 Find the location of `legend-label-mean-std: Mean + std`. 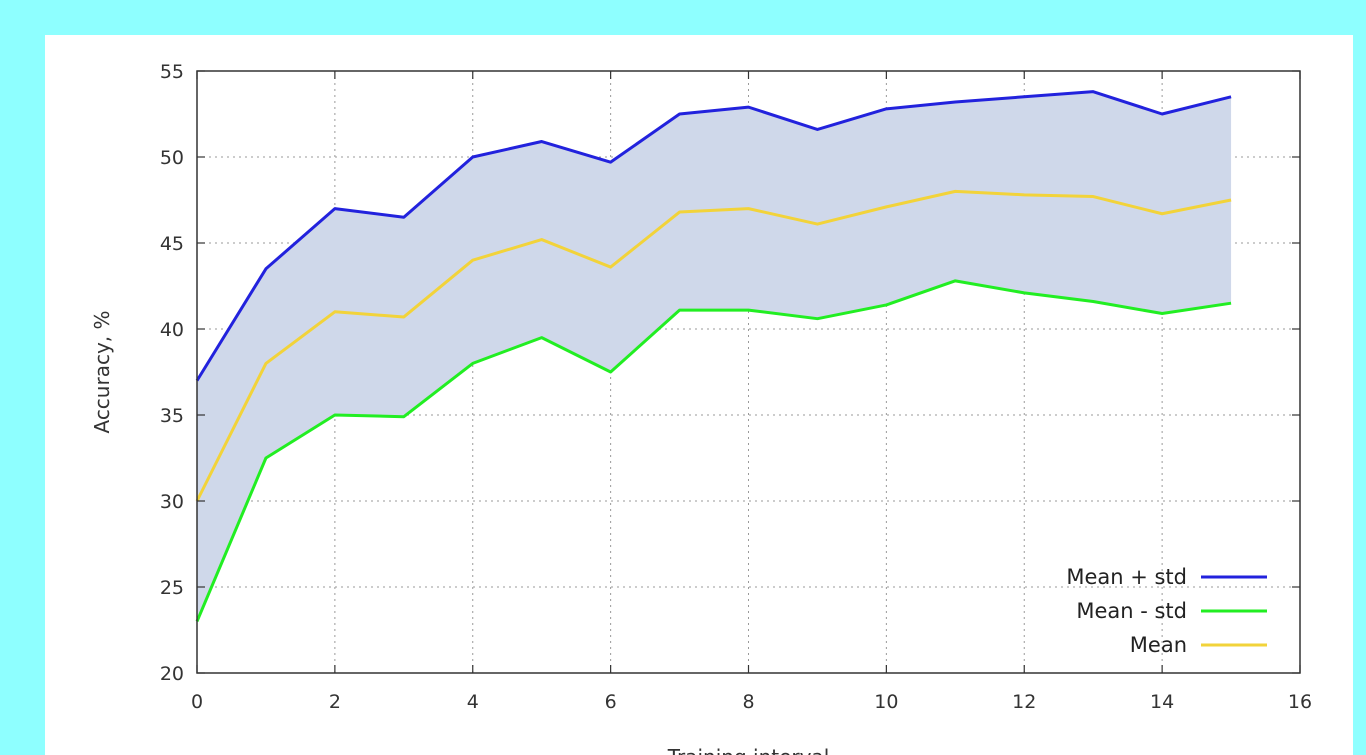

legend-label-mean-std: Mean + std is located at coordinates (1126, 577).